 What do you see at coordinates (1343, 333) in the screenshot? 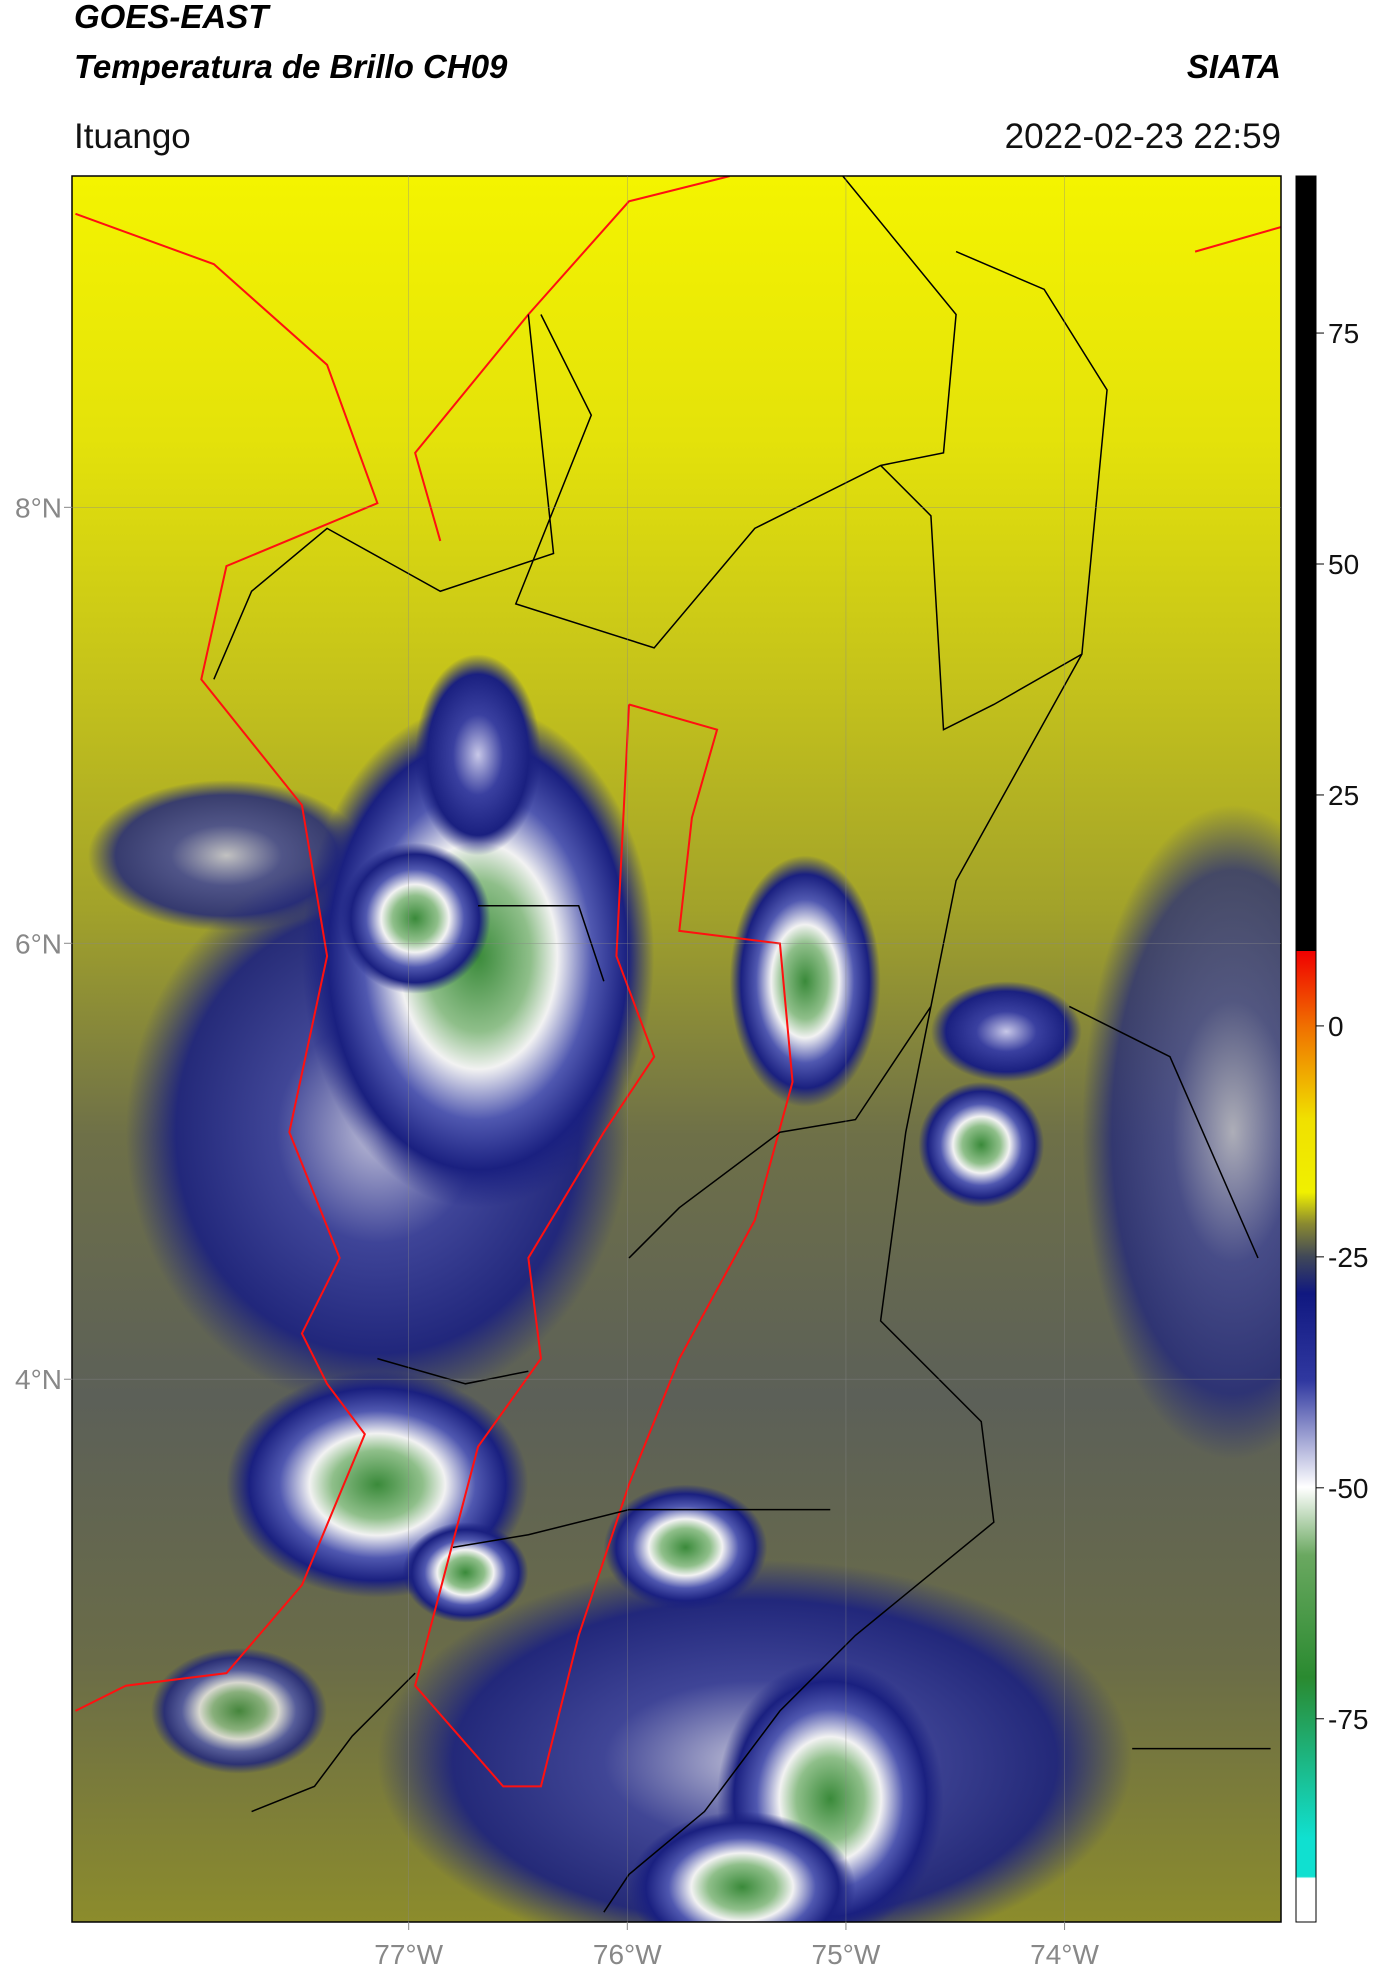
I see `colorbar-tick-label: 75` at bounding box center [1343, 333].